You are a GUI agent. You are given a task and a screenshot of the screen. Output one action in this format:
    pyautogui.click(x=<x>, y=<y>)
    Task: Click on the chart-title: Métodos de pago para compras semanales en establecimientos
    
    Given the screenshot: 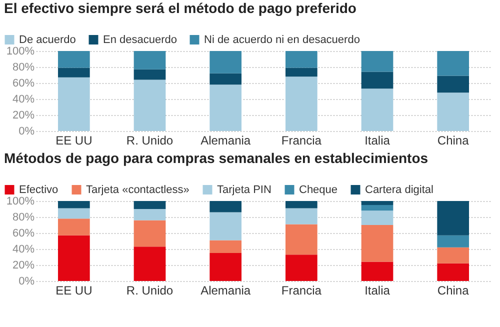 What is the action you would take?
    pyautogui.click(x=216, y=158)
    